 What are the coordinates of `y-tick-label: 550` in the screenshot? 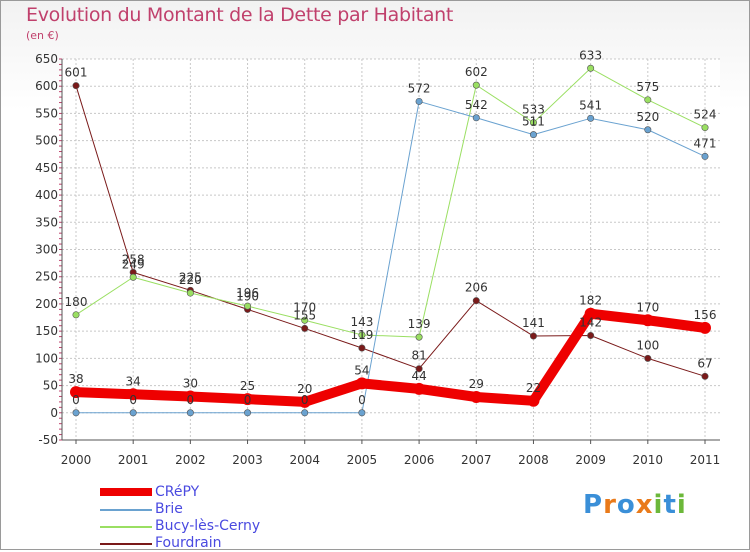 It's located at (46, 113).